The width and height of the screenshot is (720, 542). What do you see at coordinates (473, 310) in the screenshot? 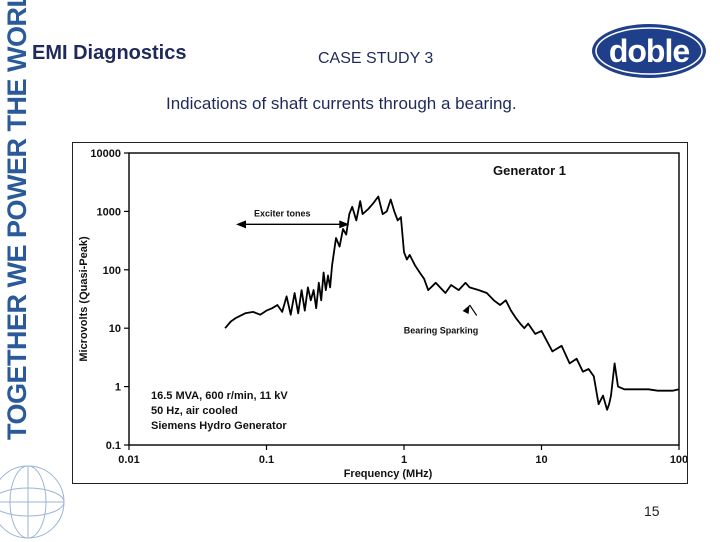
I see `bearing-arrow-line` at bounding box center [473, 310].